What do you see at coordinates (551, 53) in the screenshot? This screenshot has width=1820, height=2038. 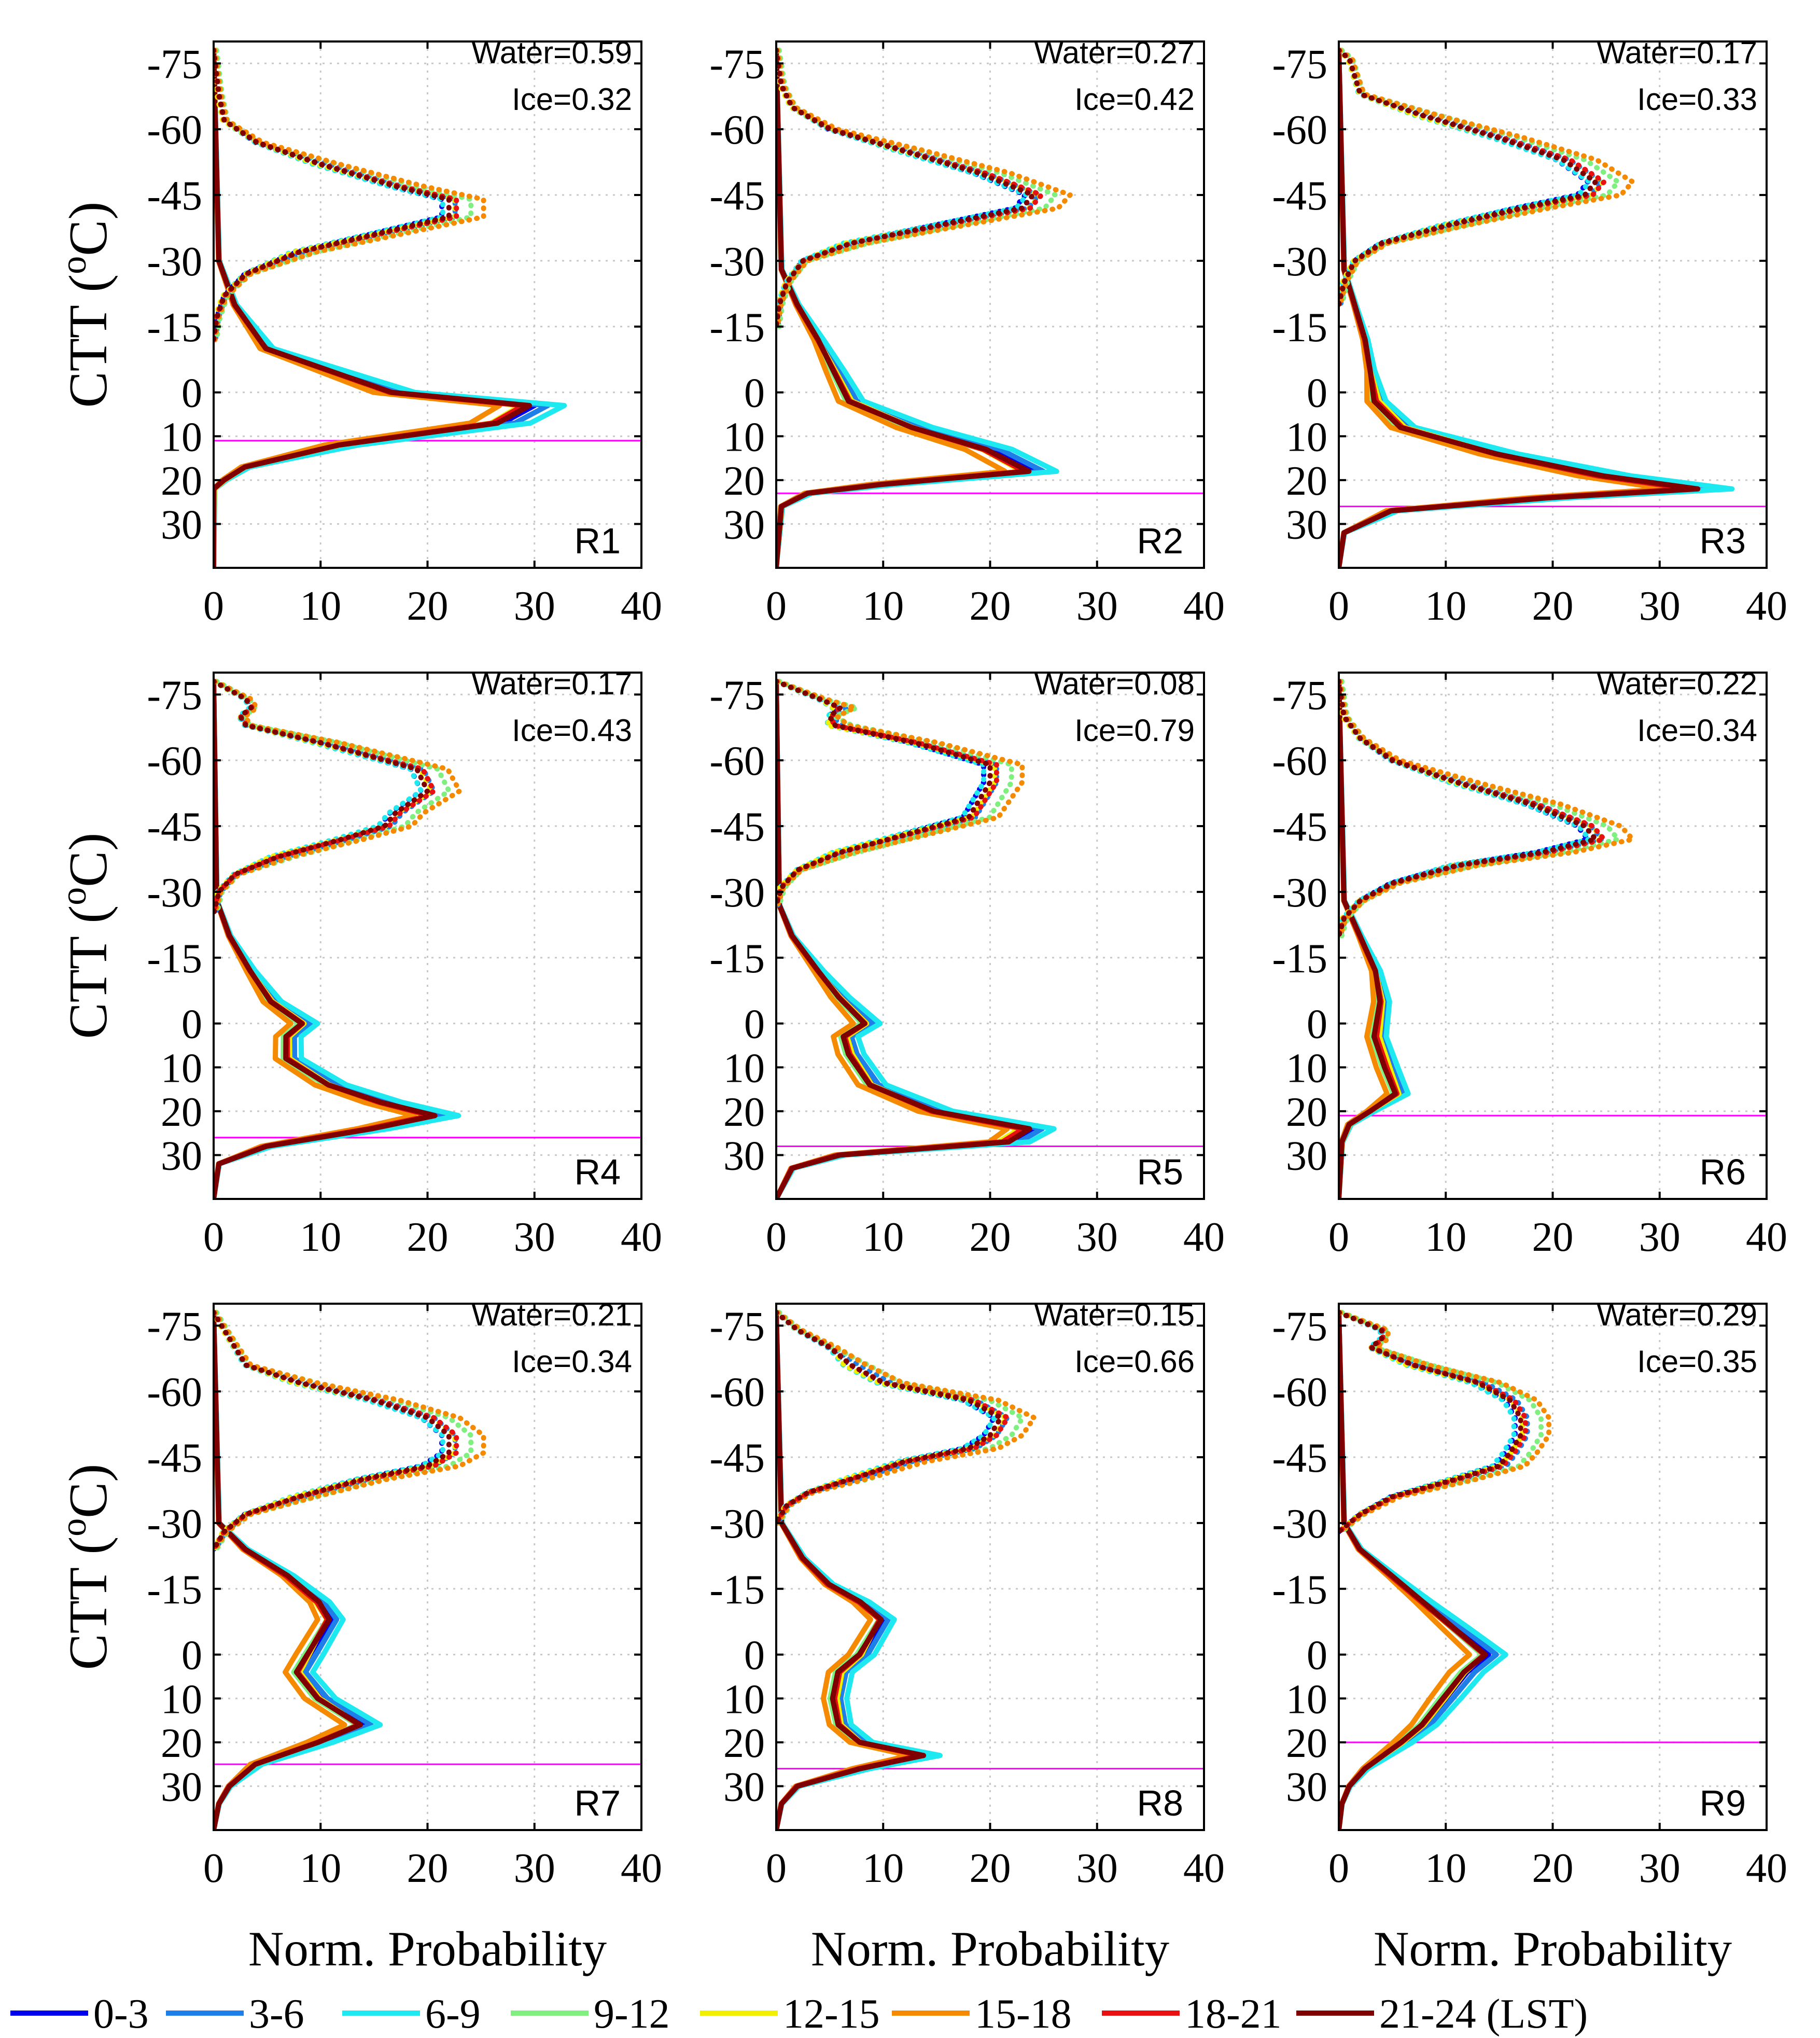 I see `water-fraction: Water=0.59` at bounding box center [551, 53].